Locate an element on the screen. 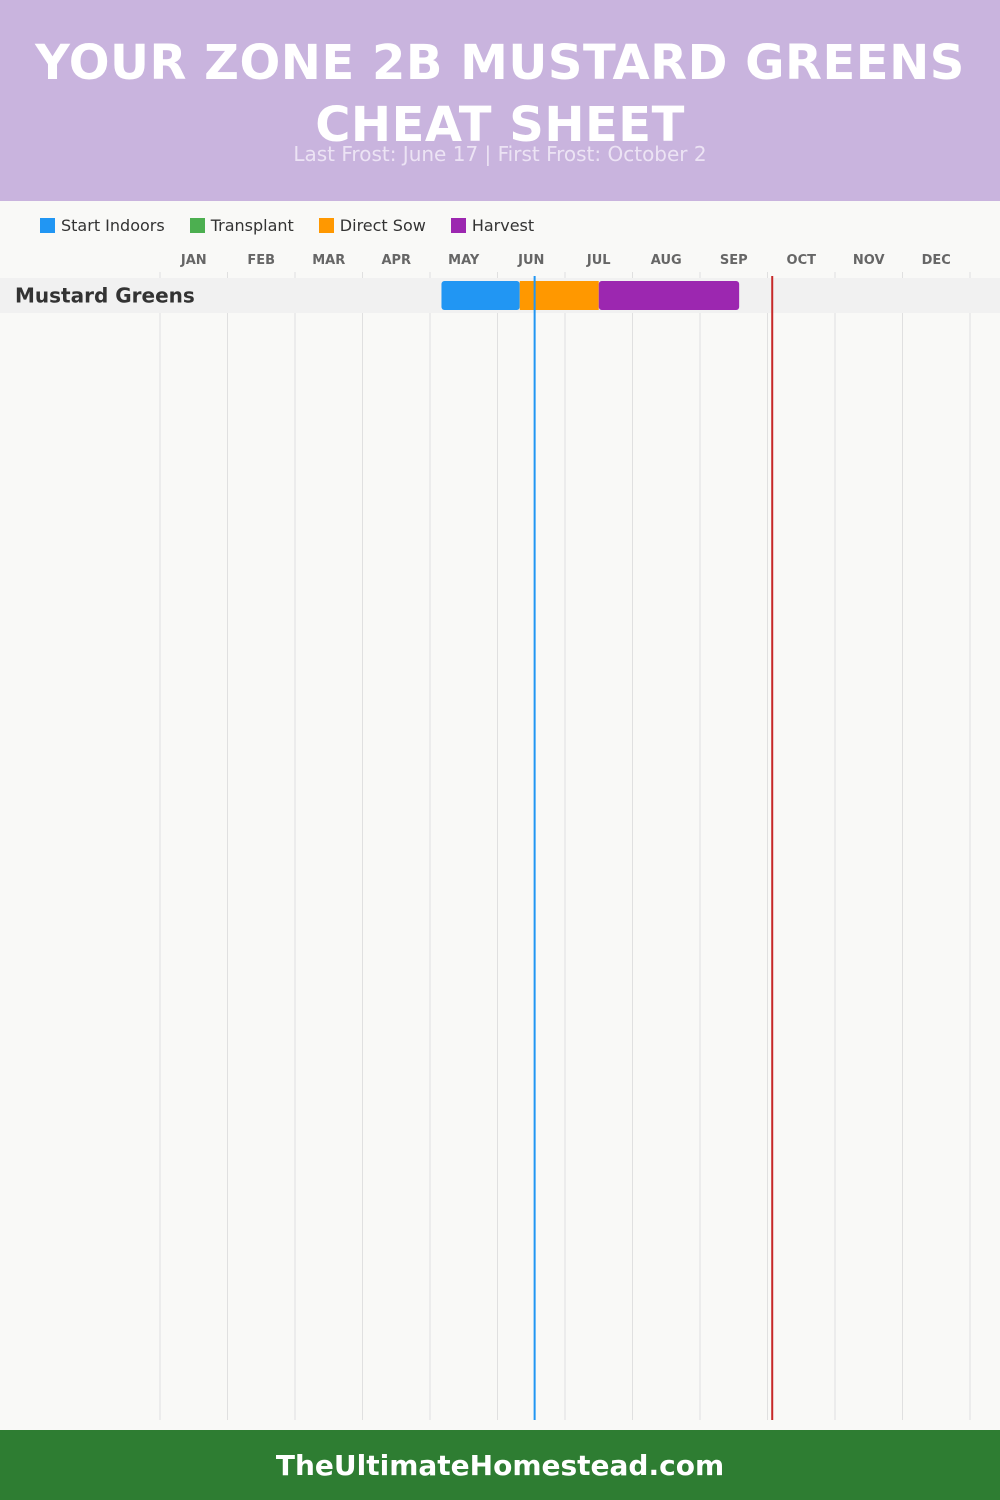 Image resolution: width=1000 pixels, height=1500 pixels. month-label-apr: APR is located at coordinates (396, 260).